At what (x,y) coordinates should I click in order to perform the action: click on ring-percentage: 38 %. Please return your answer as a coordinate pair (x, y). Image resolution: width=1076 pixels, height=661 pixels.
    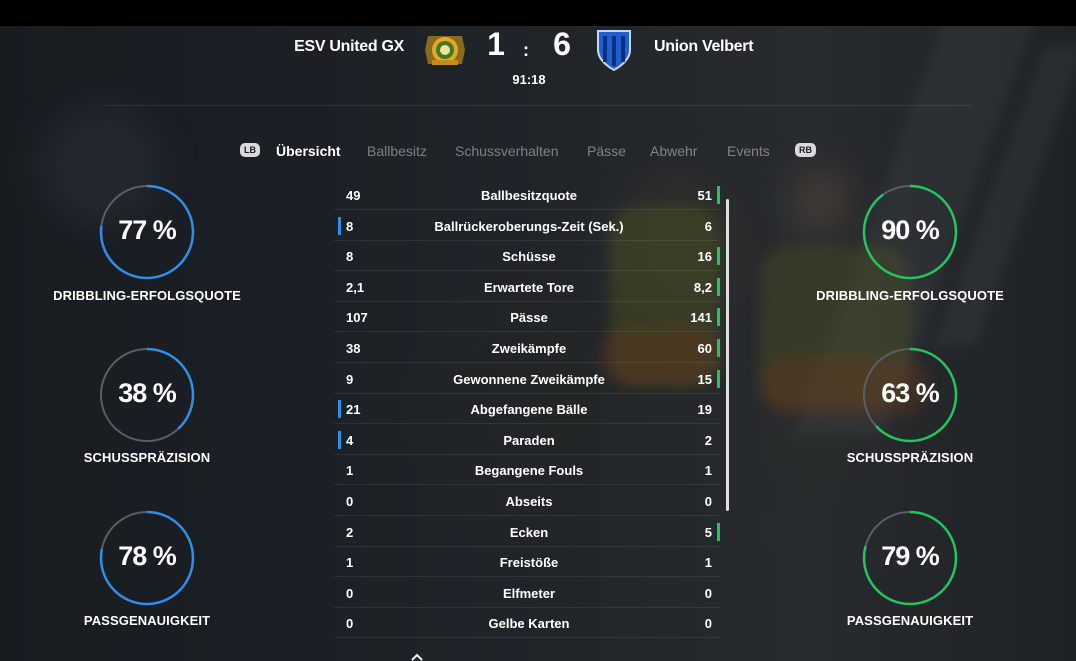
    Looking at the image, I should click on (147, 393).